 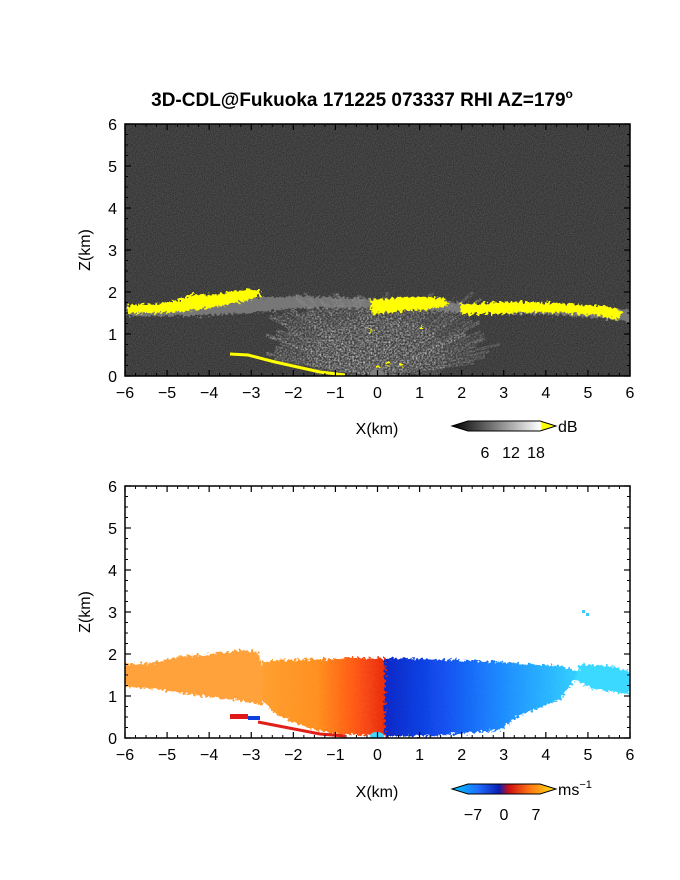 I want to click on colorbar-unit-ms: ms−1, so click(x=575, y=789).